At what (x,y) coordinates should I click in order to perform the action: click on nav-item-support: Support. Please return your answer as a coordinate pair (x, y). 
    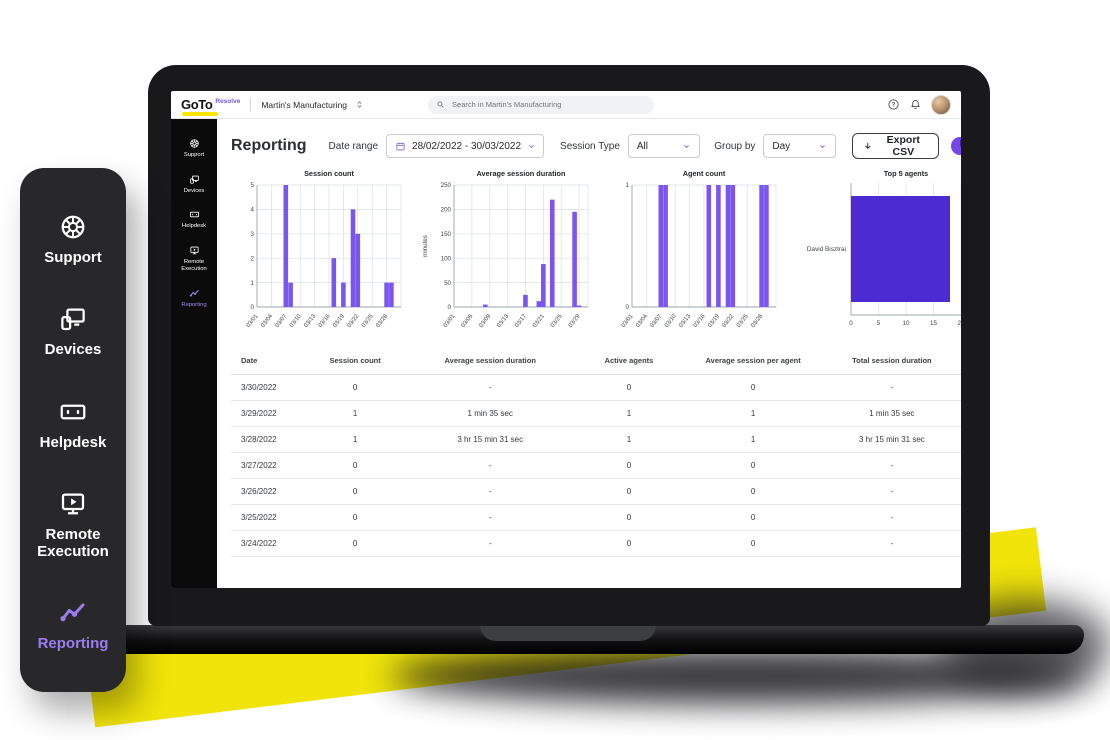
    Looking at the image, I should click on (194, 149).